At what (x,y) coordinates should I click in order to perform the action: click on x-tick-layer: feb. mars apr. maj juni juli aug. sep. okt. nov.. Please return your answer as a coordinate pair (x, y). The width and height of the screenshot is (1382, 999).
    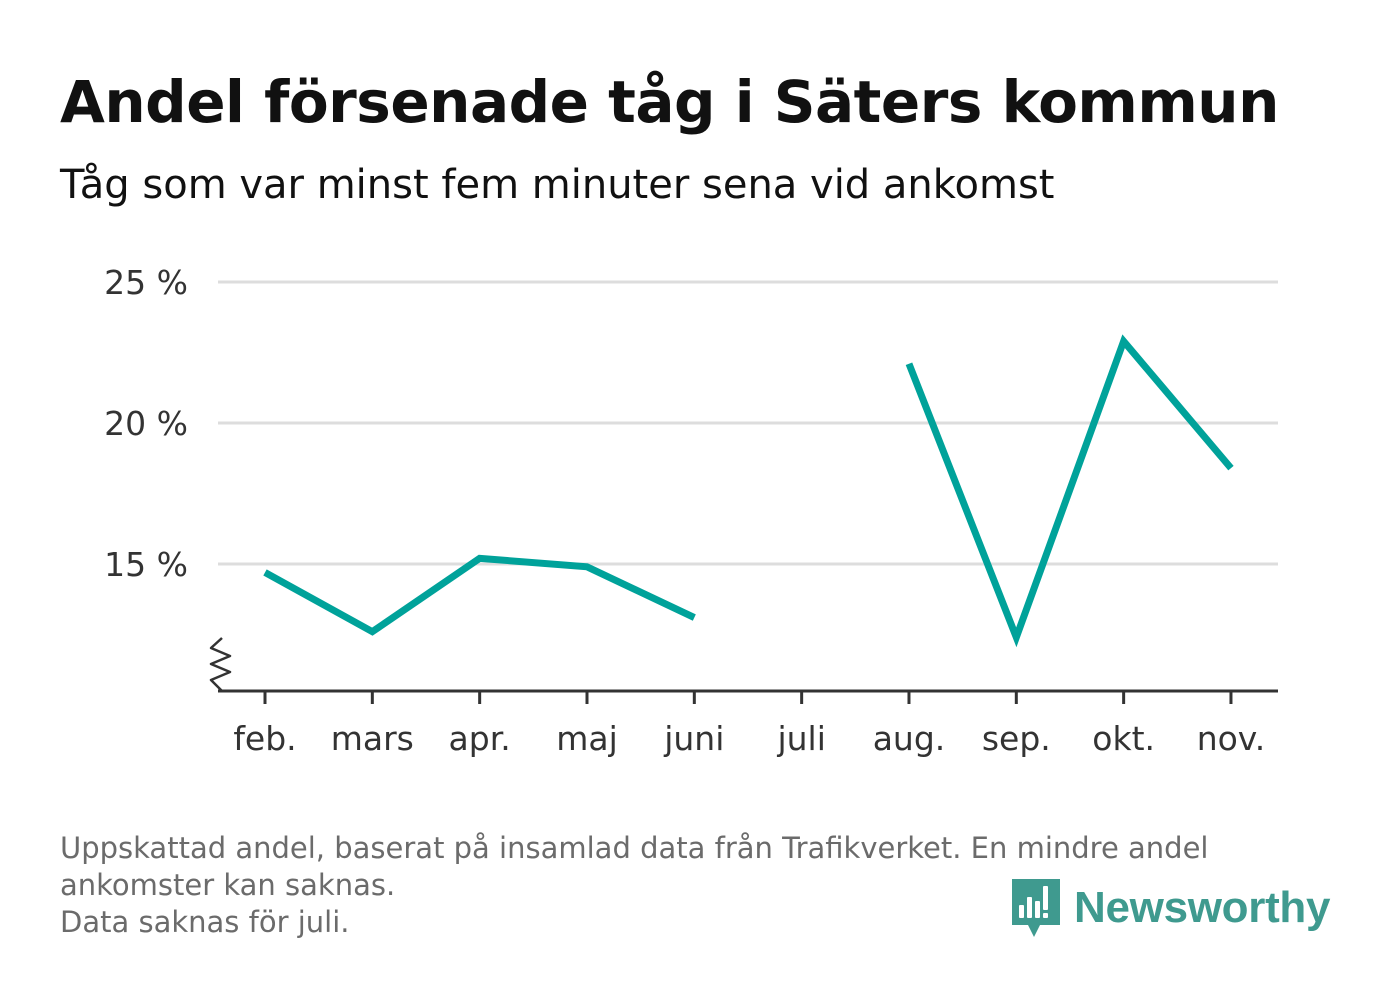
    Looking at the image, I should click on (749, 724).